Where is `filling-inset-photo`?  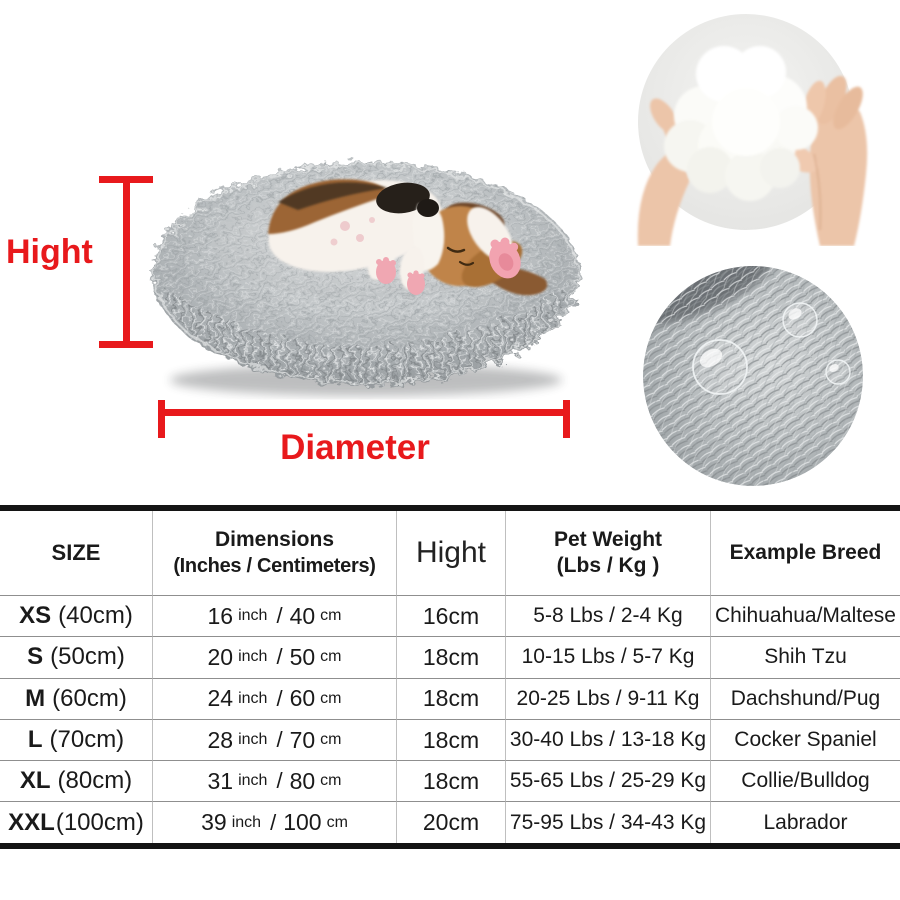 filling-inset-photo is located at coordinates (752, 130).